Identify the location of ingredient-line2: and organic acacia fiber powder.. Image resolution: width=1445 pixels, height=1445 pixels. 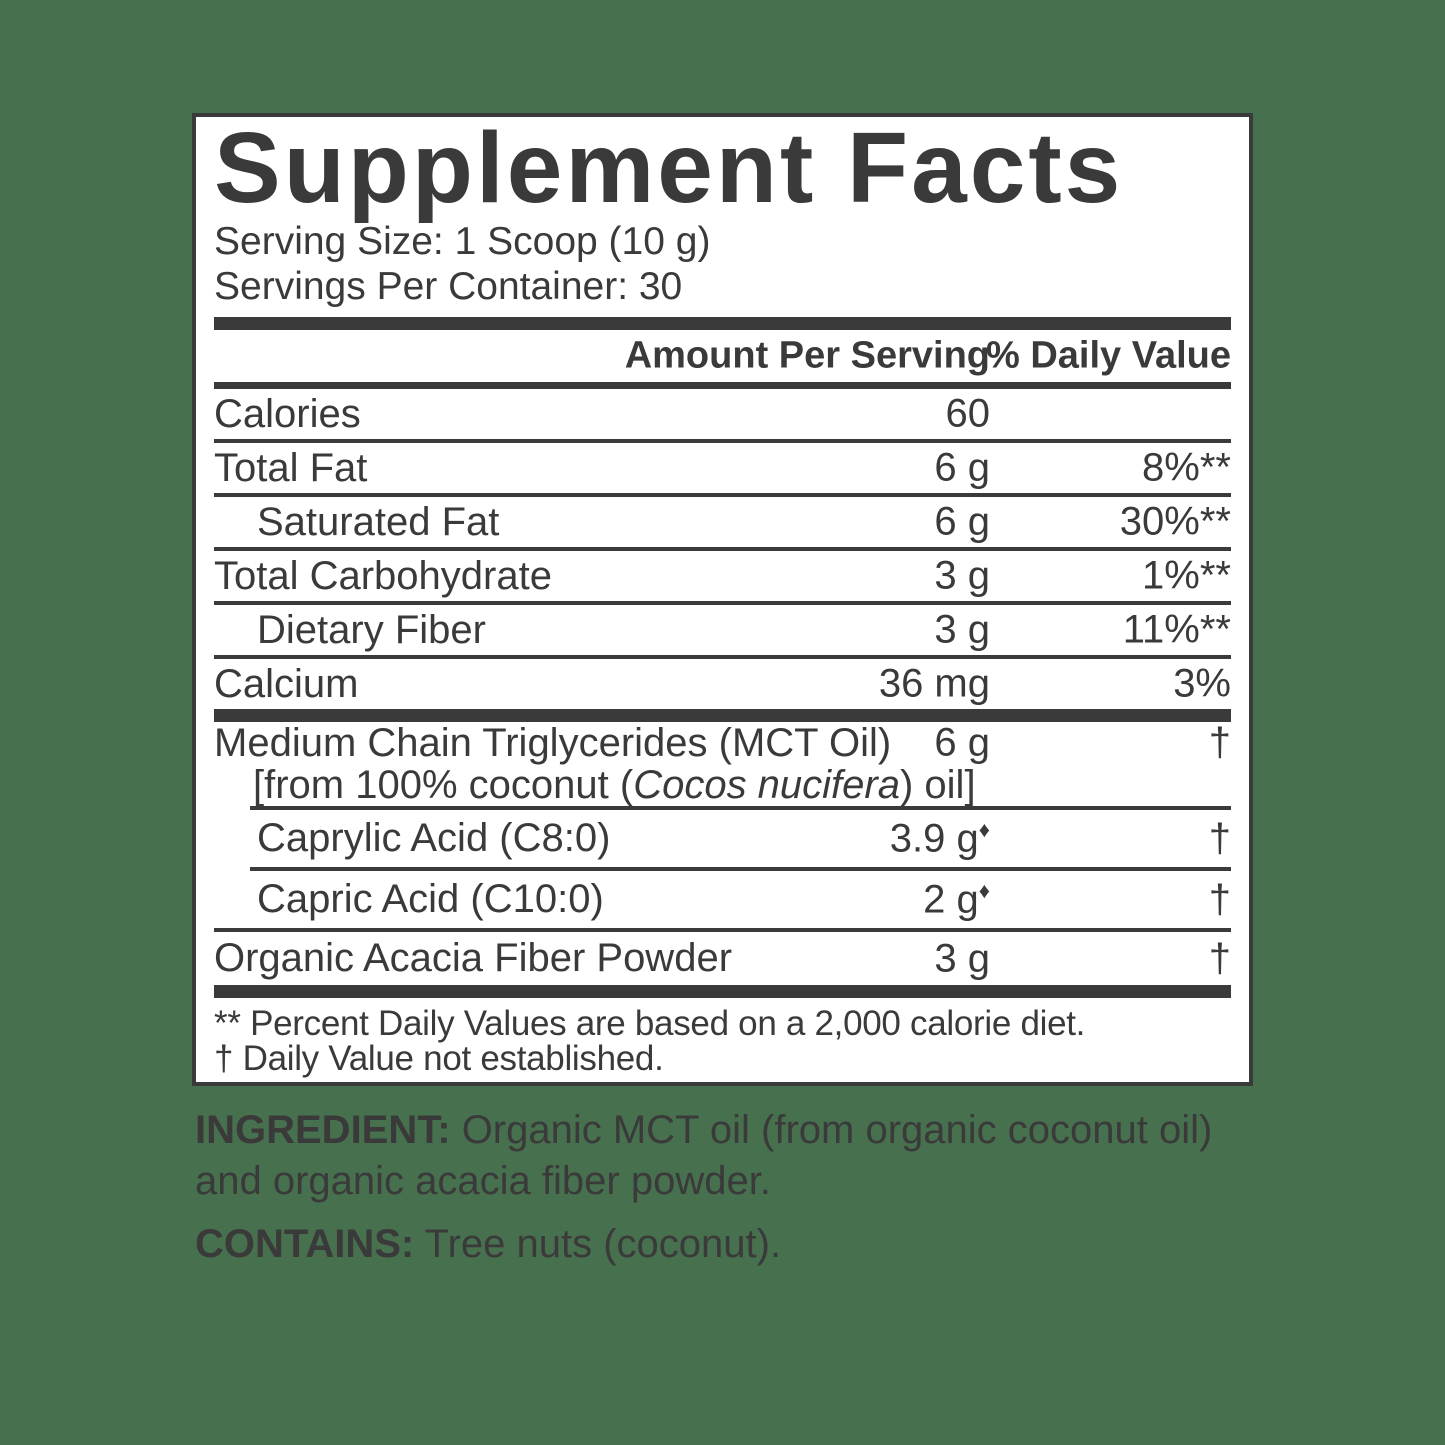
(740, 1181).